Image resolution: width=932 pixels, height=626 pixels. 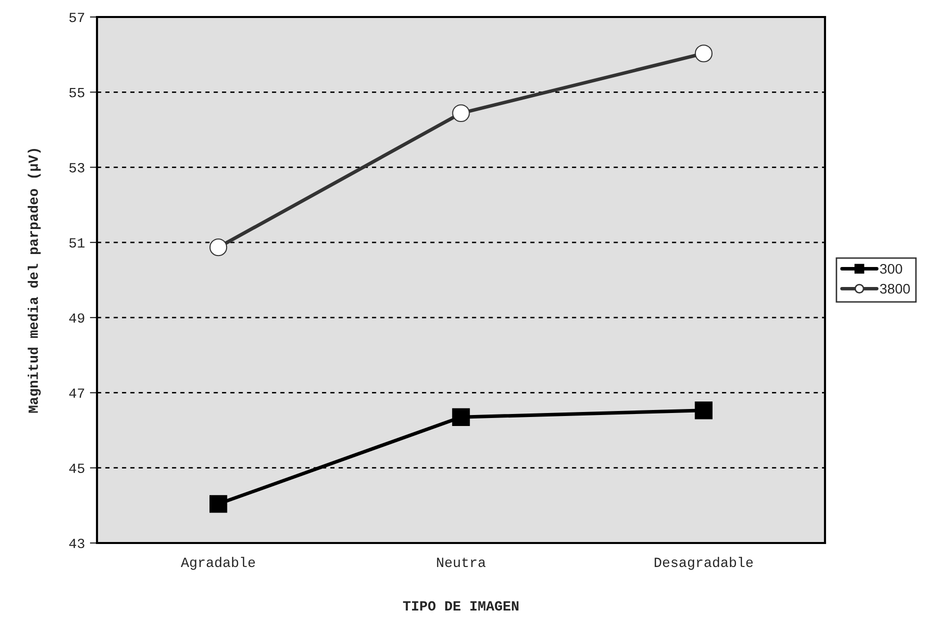 What do you see at coordinates (703, 563) in the screenshot?
I see `x-tick-label: Desagradable` at bounding box center [703, 563].